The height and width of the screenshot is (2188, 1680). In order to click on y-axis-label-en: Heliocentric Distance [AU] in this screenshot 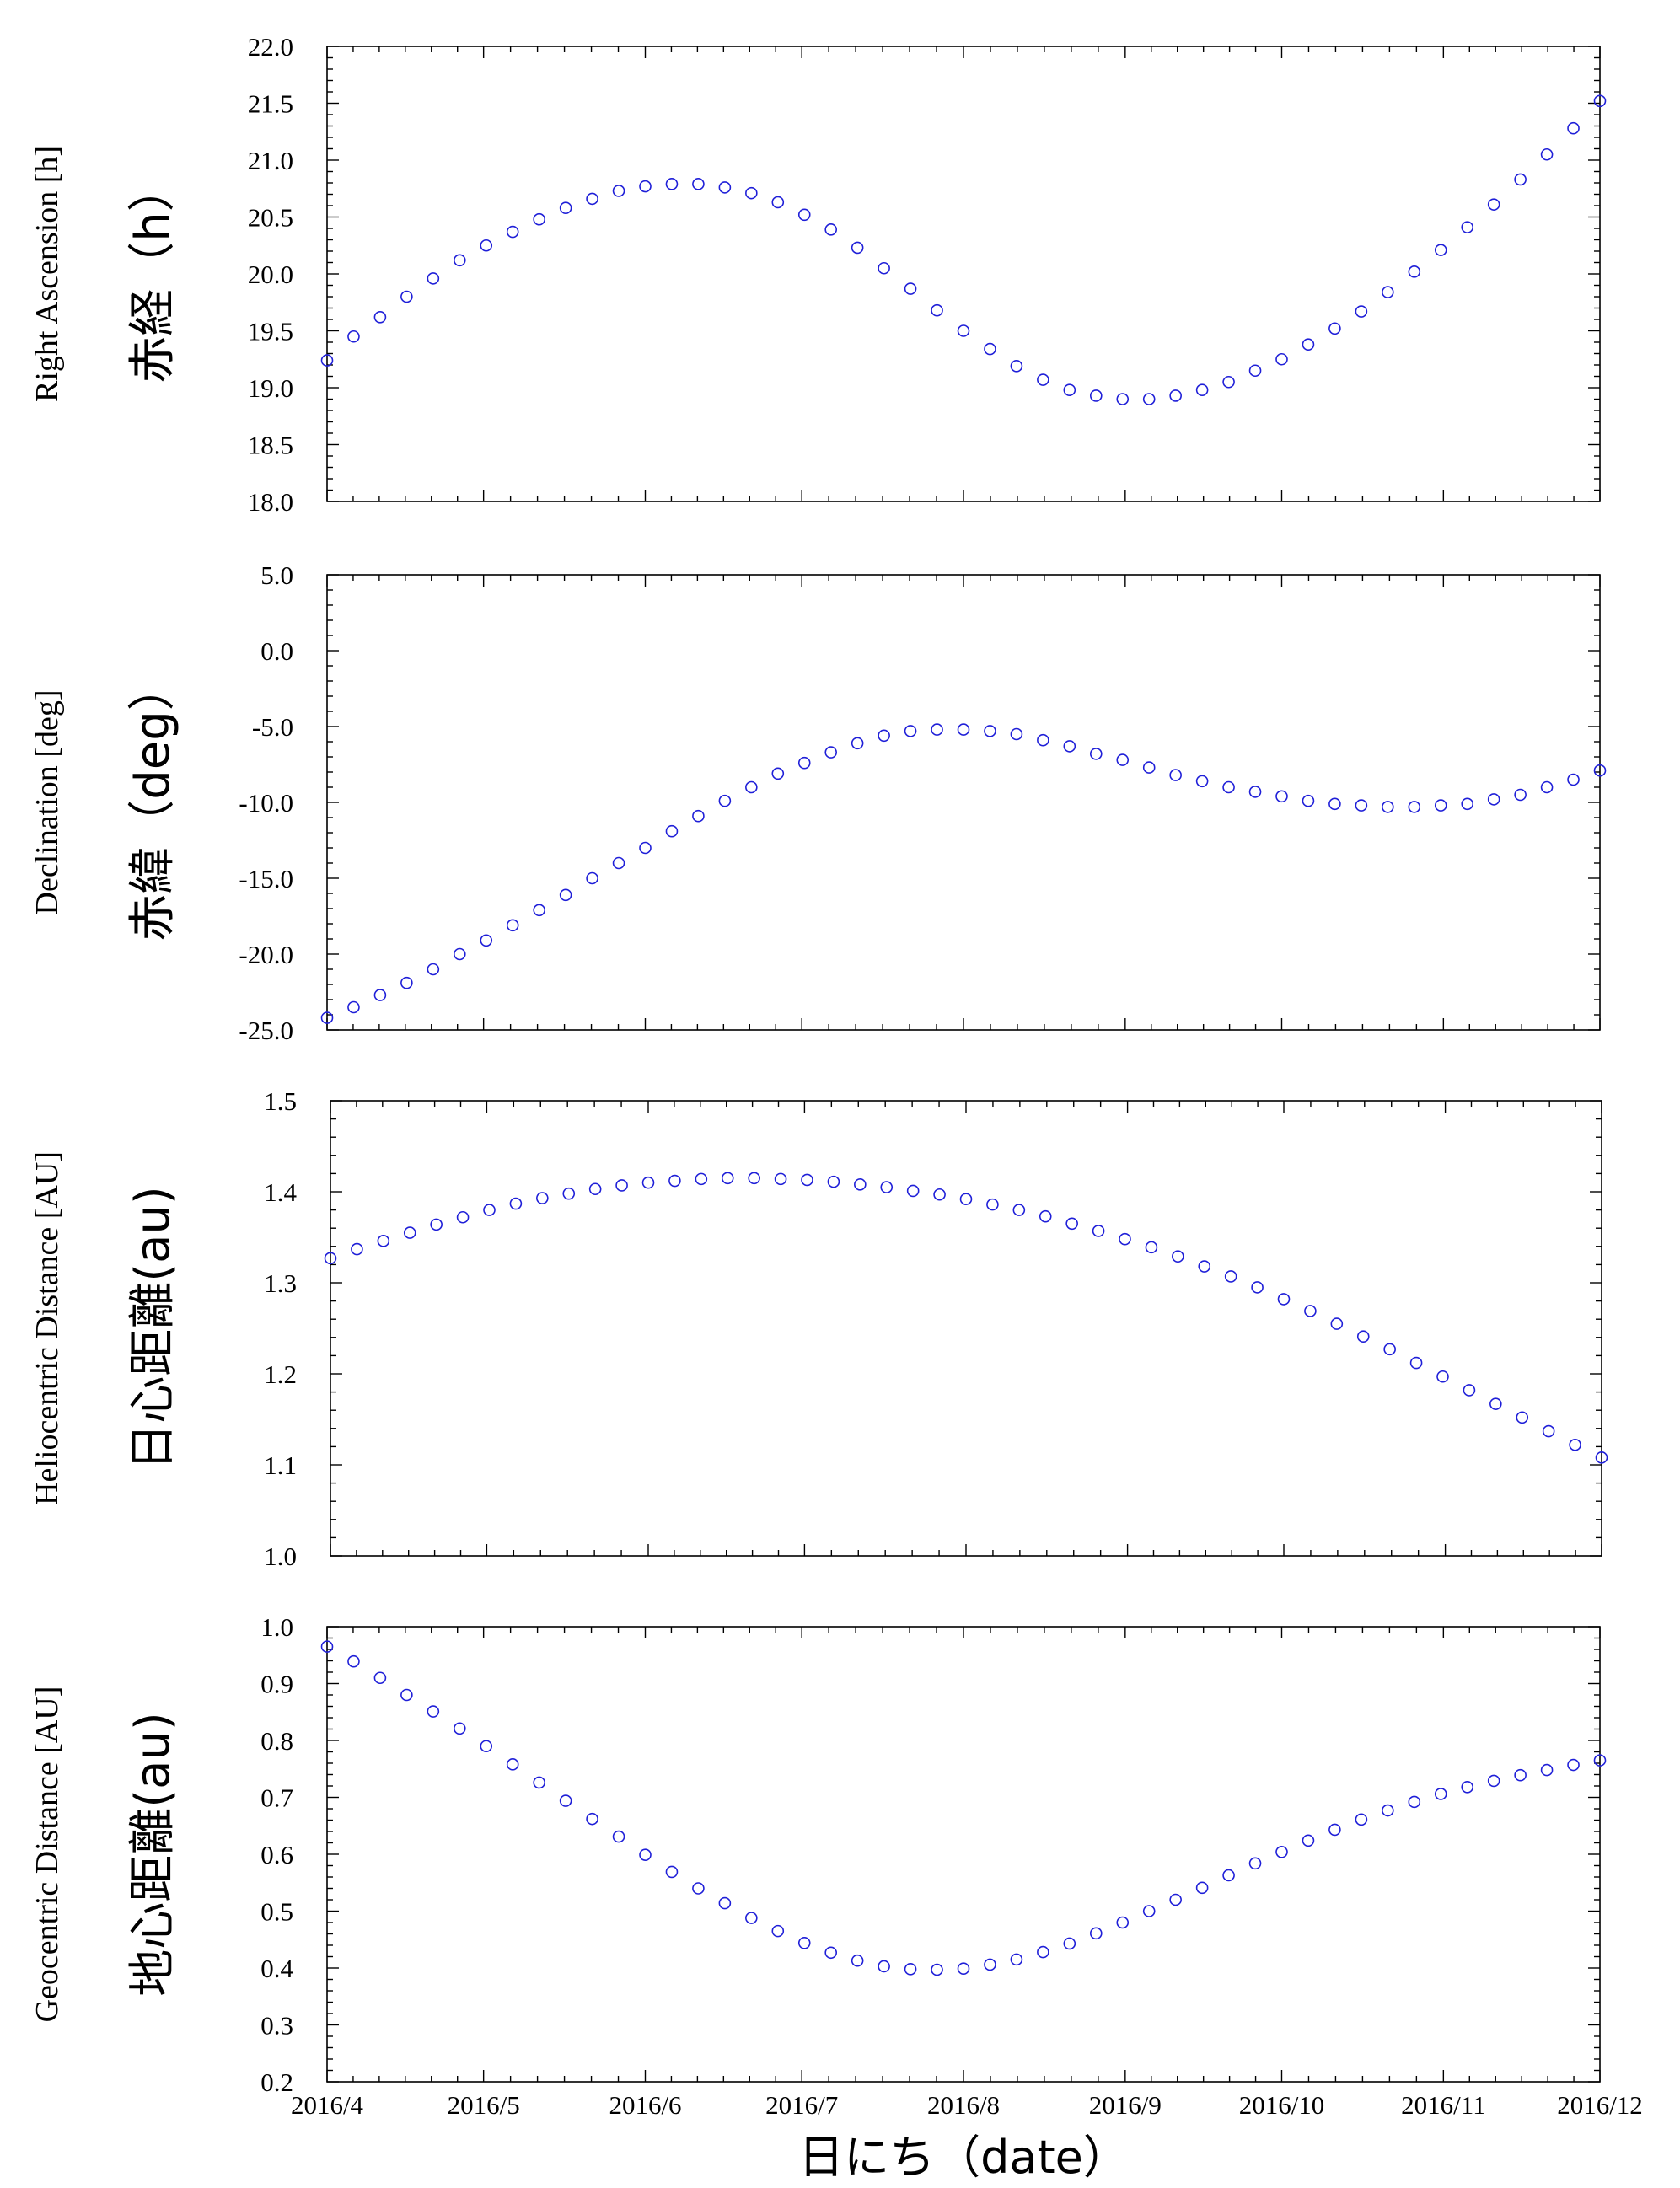, I will do `click(47, 1328)`.